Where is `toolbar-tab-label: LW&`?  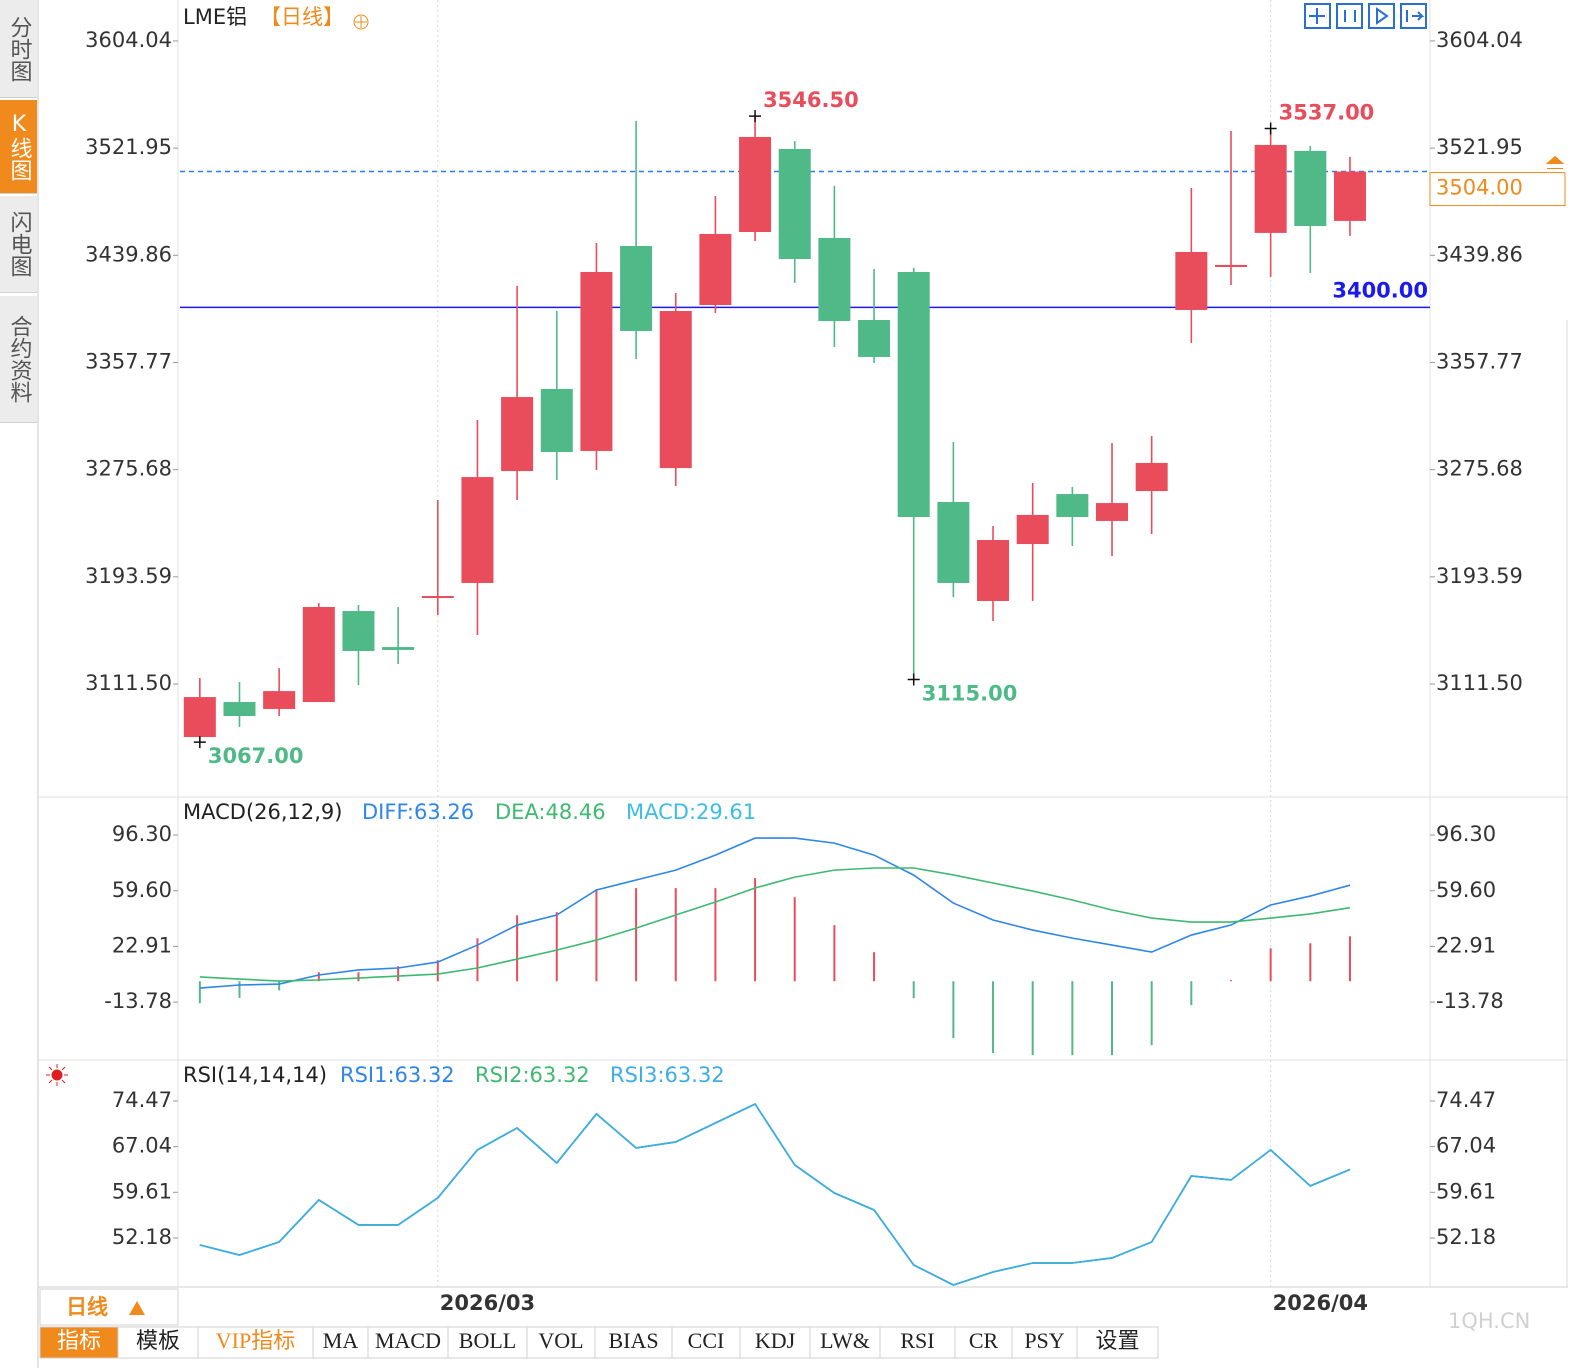
toolbar-tab-label: LW& is located at coordinates (845, 1340).